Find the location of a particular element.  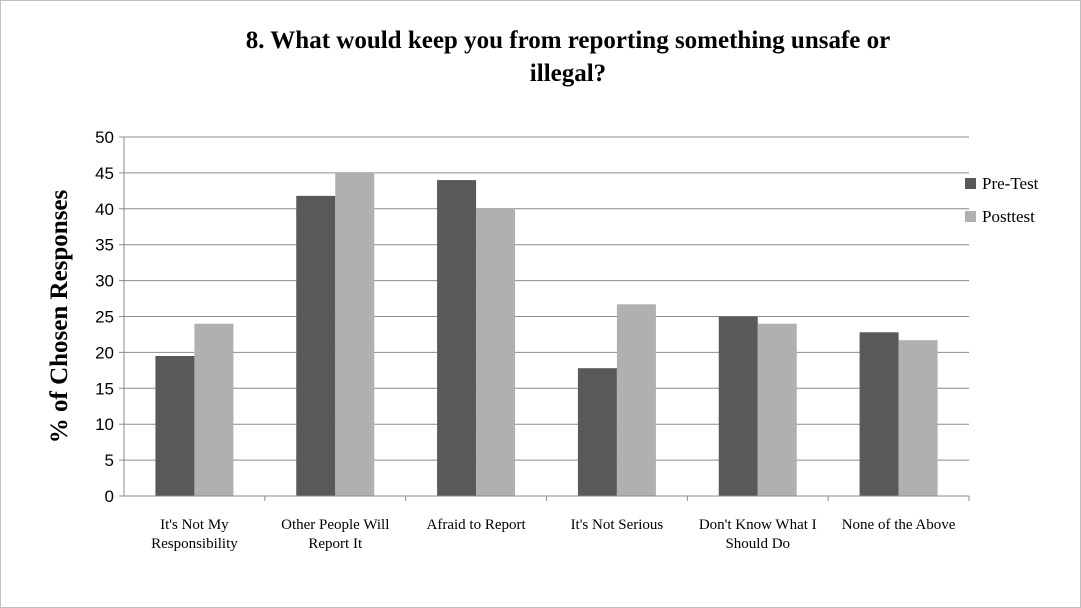

x-tick-label: It's Not Serious is located at coordinates (617, 525).